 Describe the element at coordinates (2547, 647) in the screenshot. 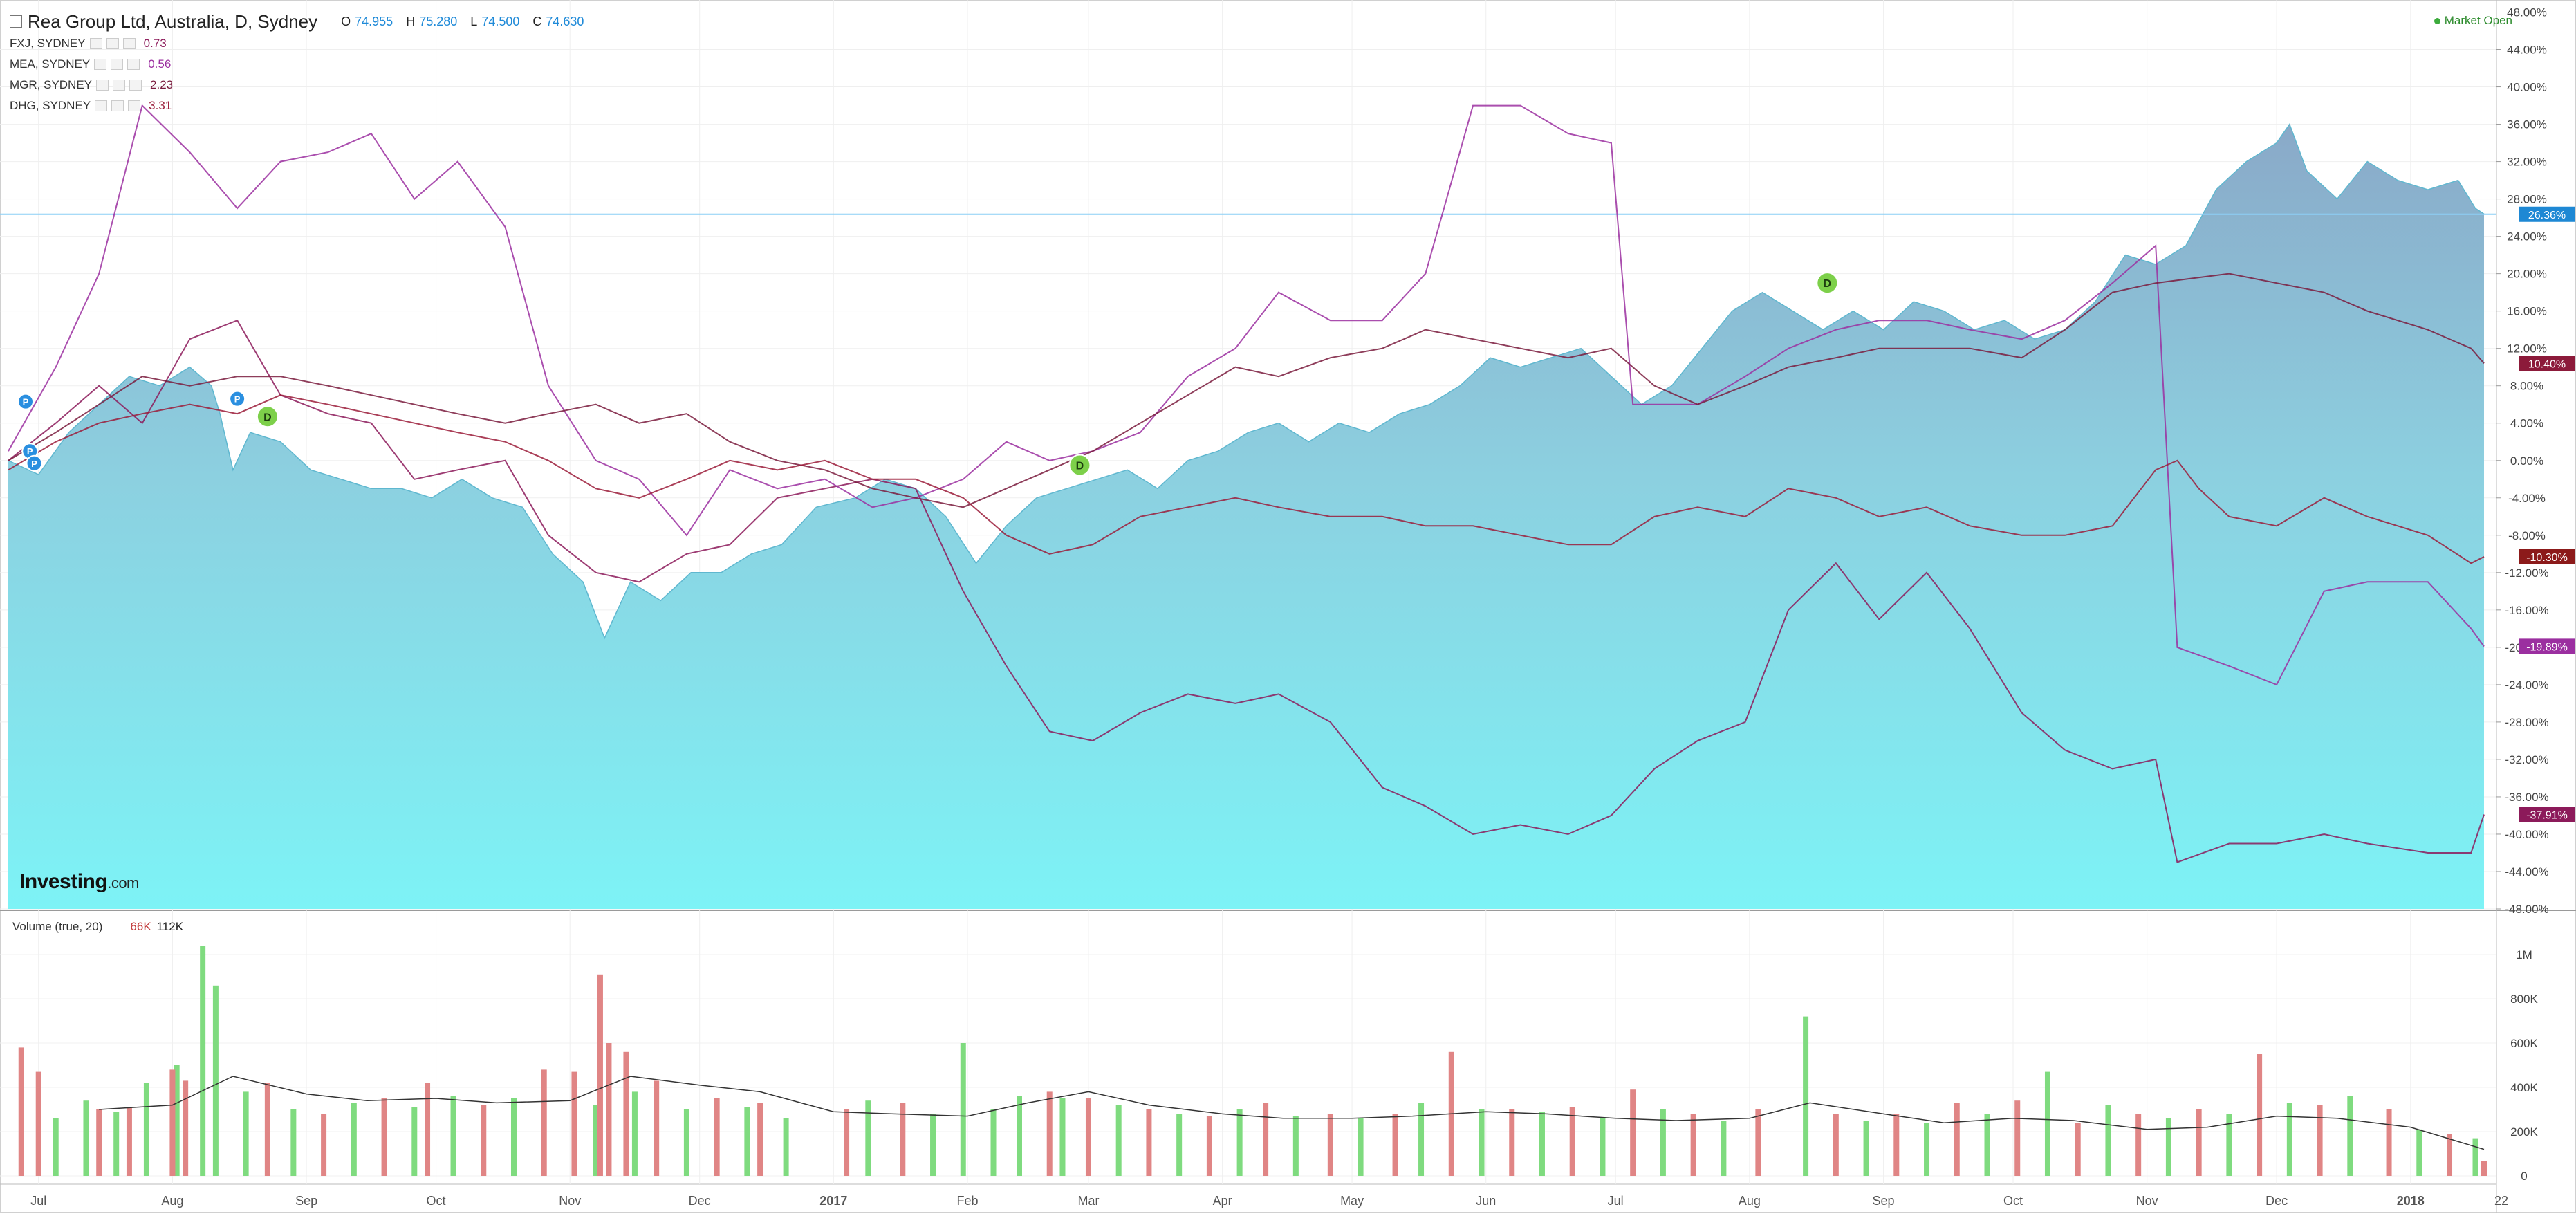

I see `last-value-label: -19.89%` at that location.